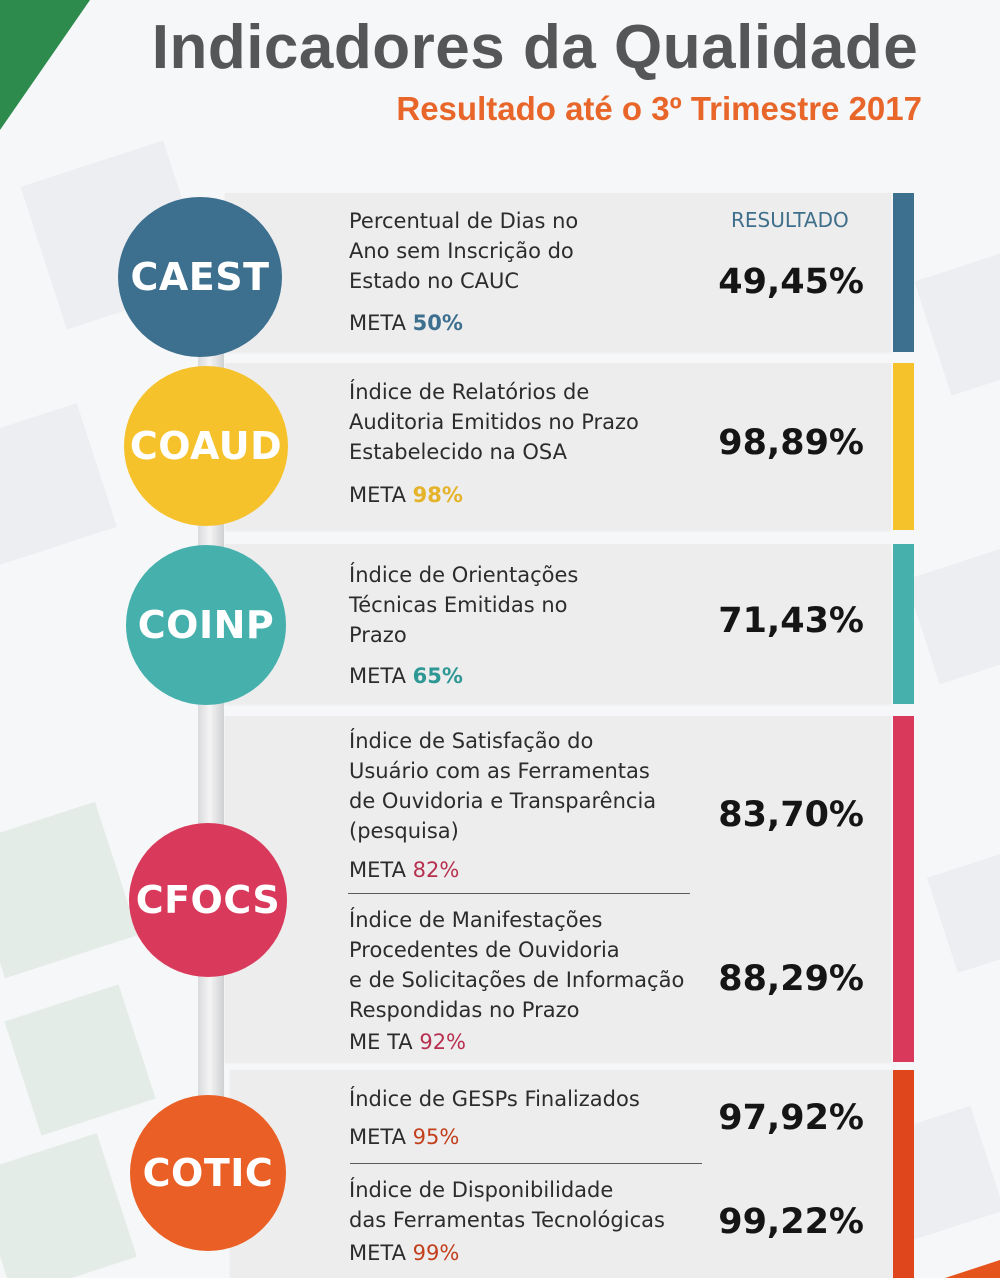  What do you see at coordinates (381, 1042) in the screenshot?
I see `meta-label: ME TA` at bounding box center [381, 1042].